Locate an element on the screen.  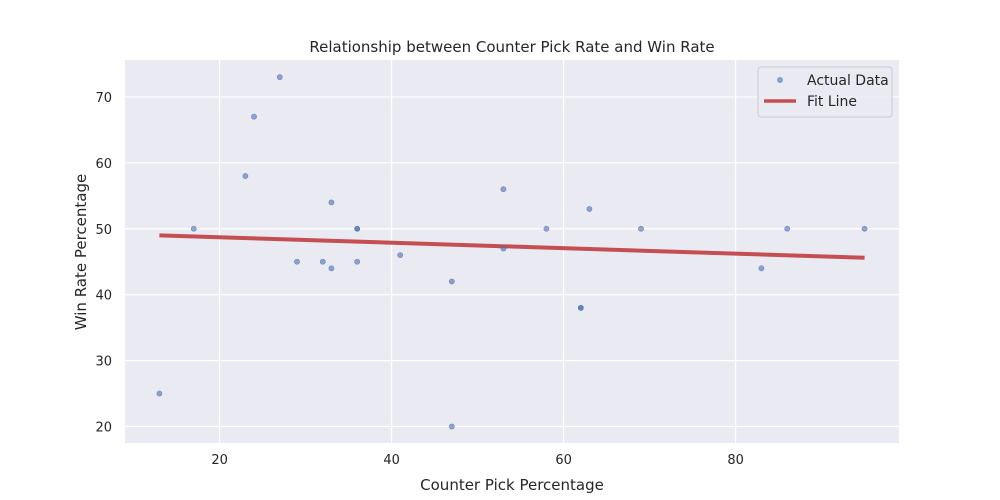
x-tick-label-80: 80 is located at coordinates (735, 460).